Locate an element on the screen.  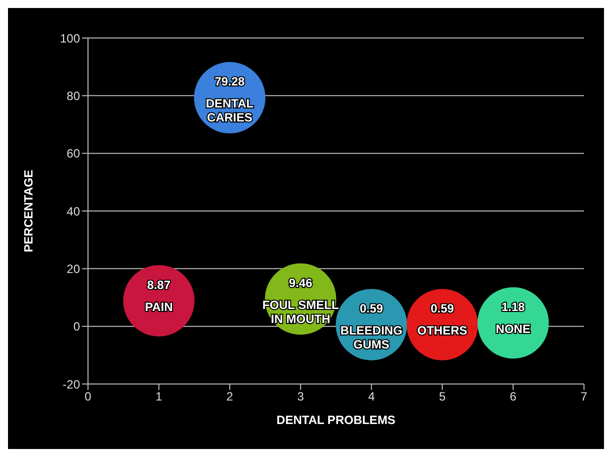
x-tick-label: 4 is located at coordinates (372, 397).